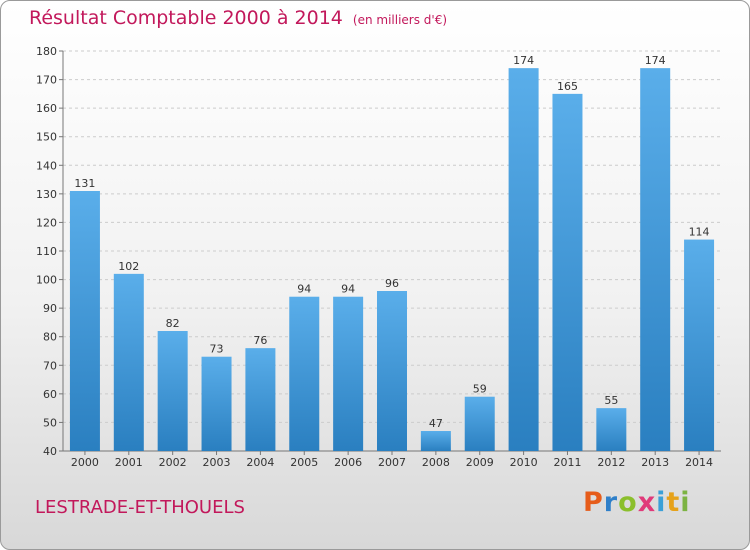  What do you see at coordinates (655, 60) in the screenshot?
I see `data-label-2013: 174` at bounding box center [655, 60].